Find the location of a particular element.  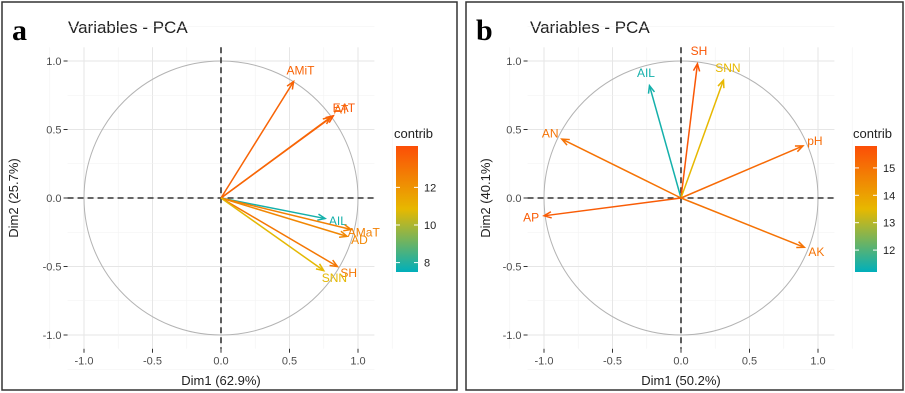

vector-label-ail: AIL is located at coordinates (646, 73).